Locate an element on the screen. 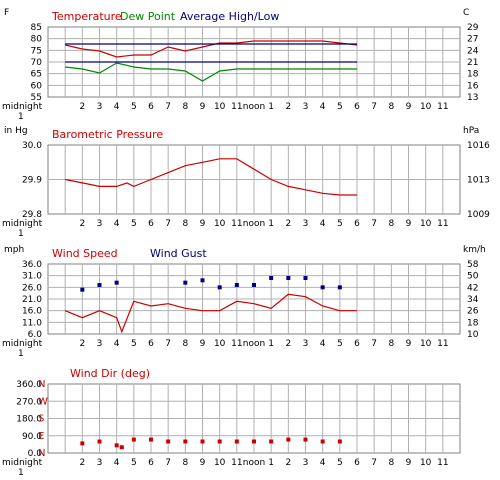  wind-ytick: 6.0 is located at coordinates (35, 335).